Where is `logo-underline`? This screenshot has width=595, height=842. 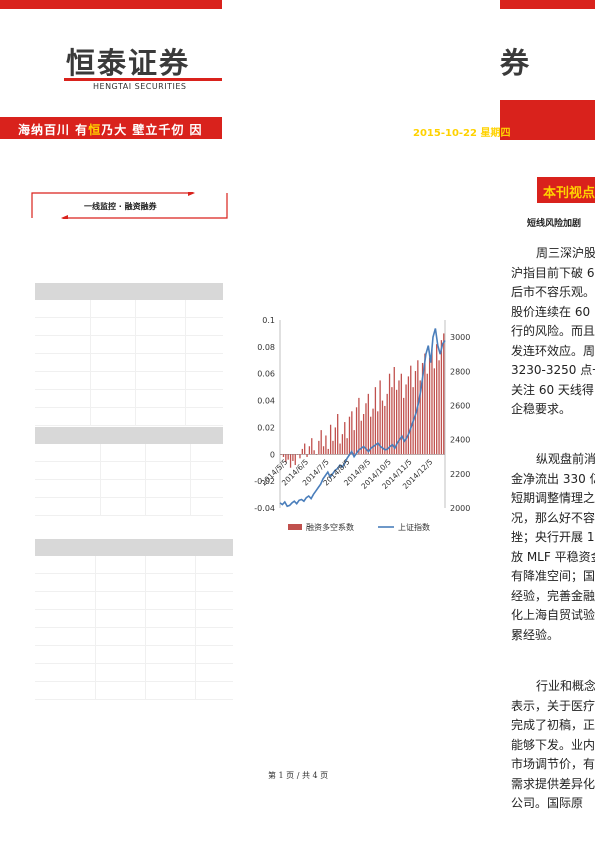 logo-underline is located at coordinates (143, 79).